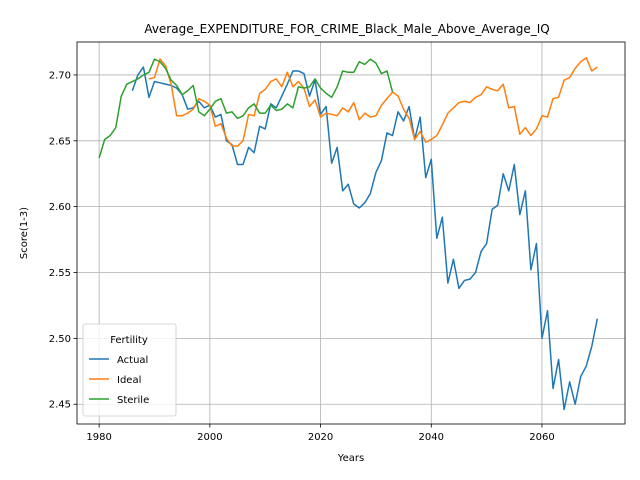 Image resolution: width=640 pixels, height=480 pixels. I want to click on x-tick-label: 1980, so click(98, 437).